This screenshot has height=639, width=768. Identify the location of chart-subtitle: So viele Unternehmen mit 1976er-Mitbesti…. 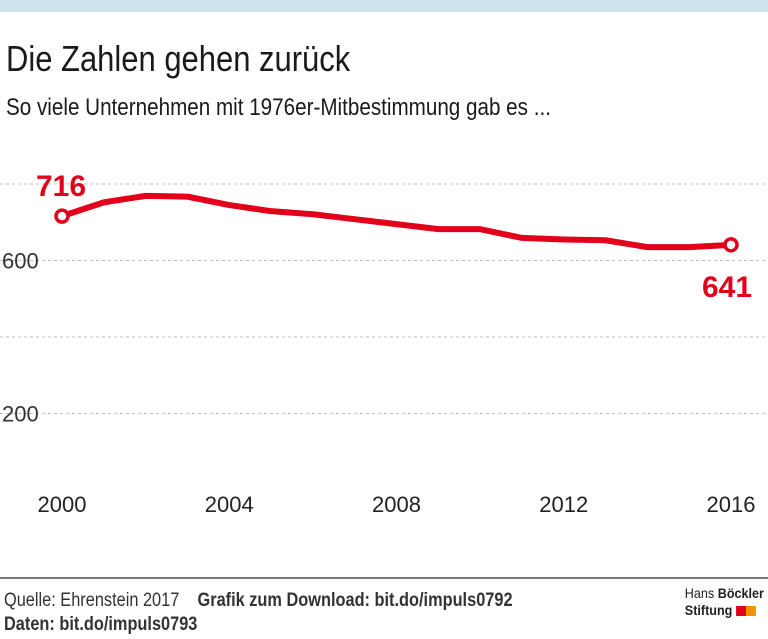
(278, 107).